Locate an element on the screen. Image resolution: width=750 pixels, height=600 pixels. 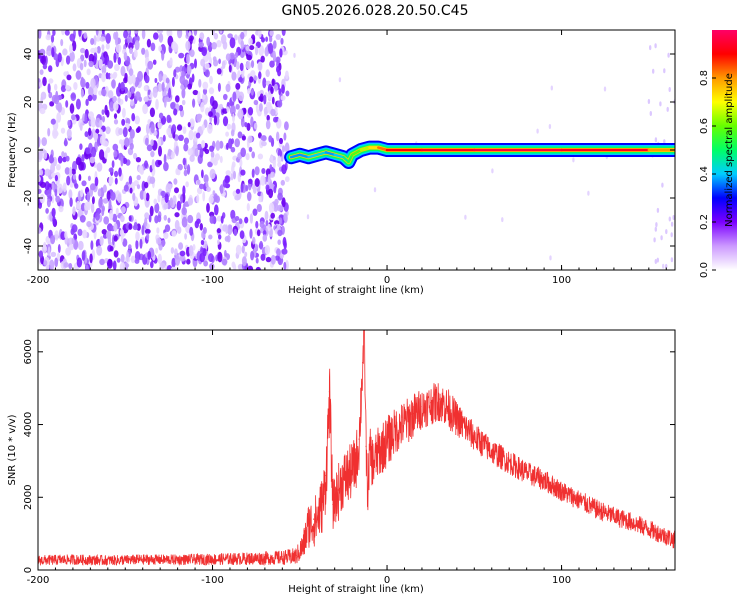
y-tick-label: 40 is located at coordinates (28, 54).